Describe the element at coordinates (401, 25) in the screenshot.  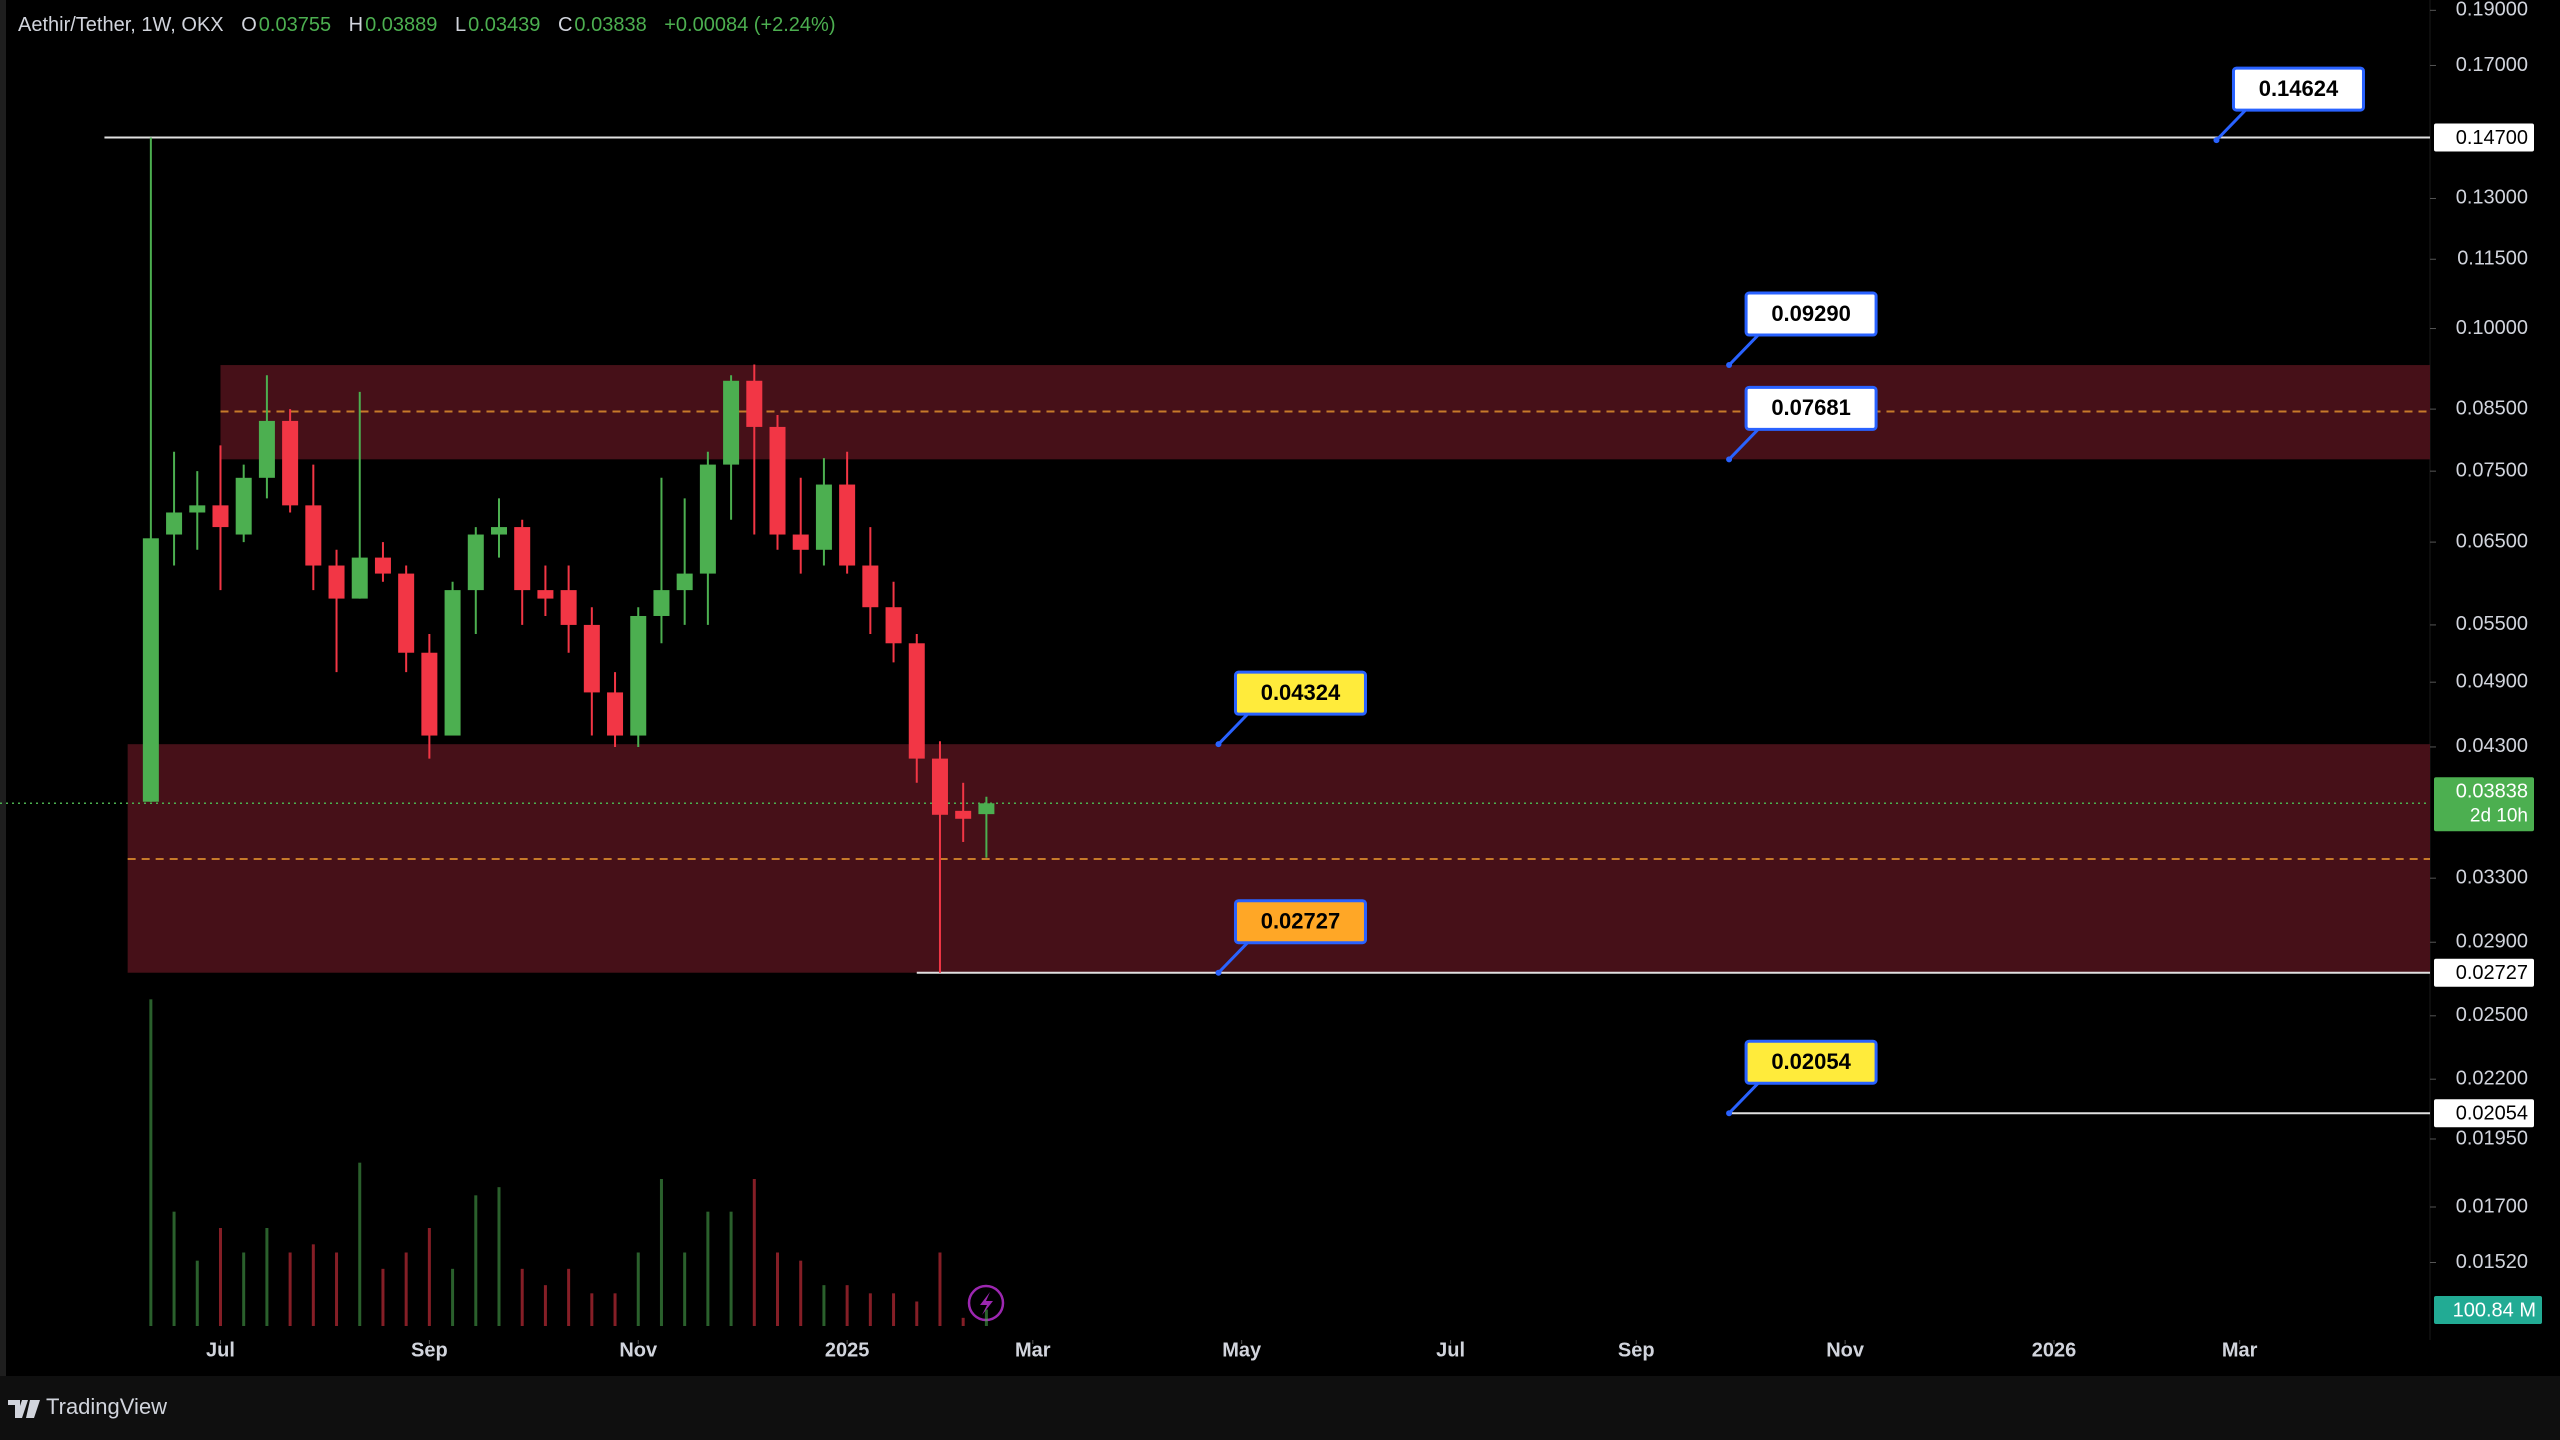
I see `ohlc-value: 0.03889` at that location.